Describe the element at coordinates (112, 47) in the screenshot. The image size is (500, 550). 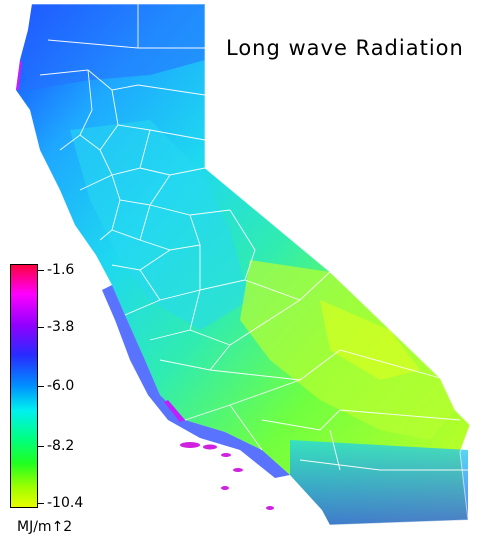
I see `north-region` at that location.